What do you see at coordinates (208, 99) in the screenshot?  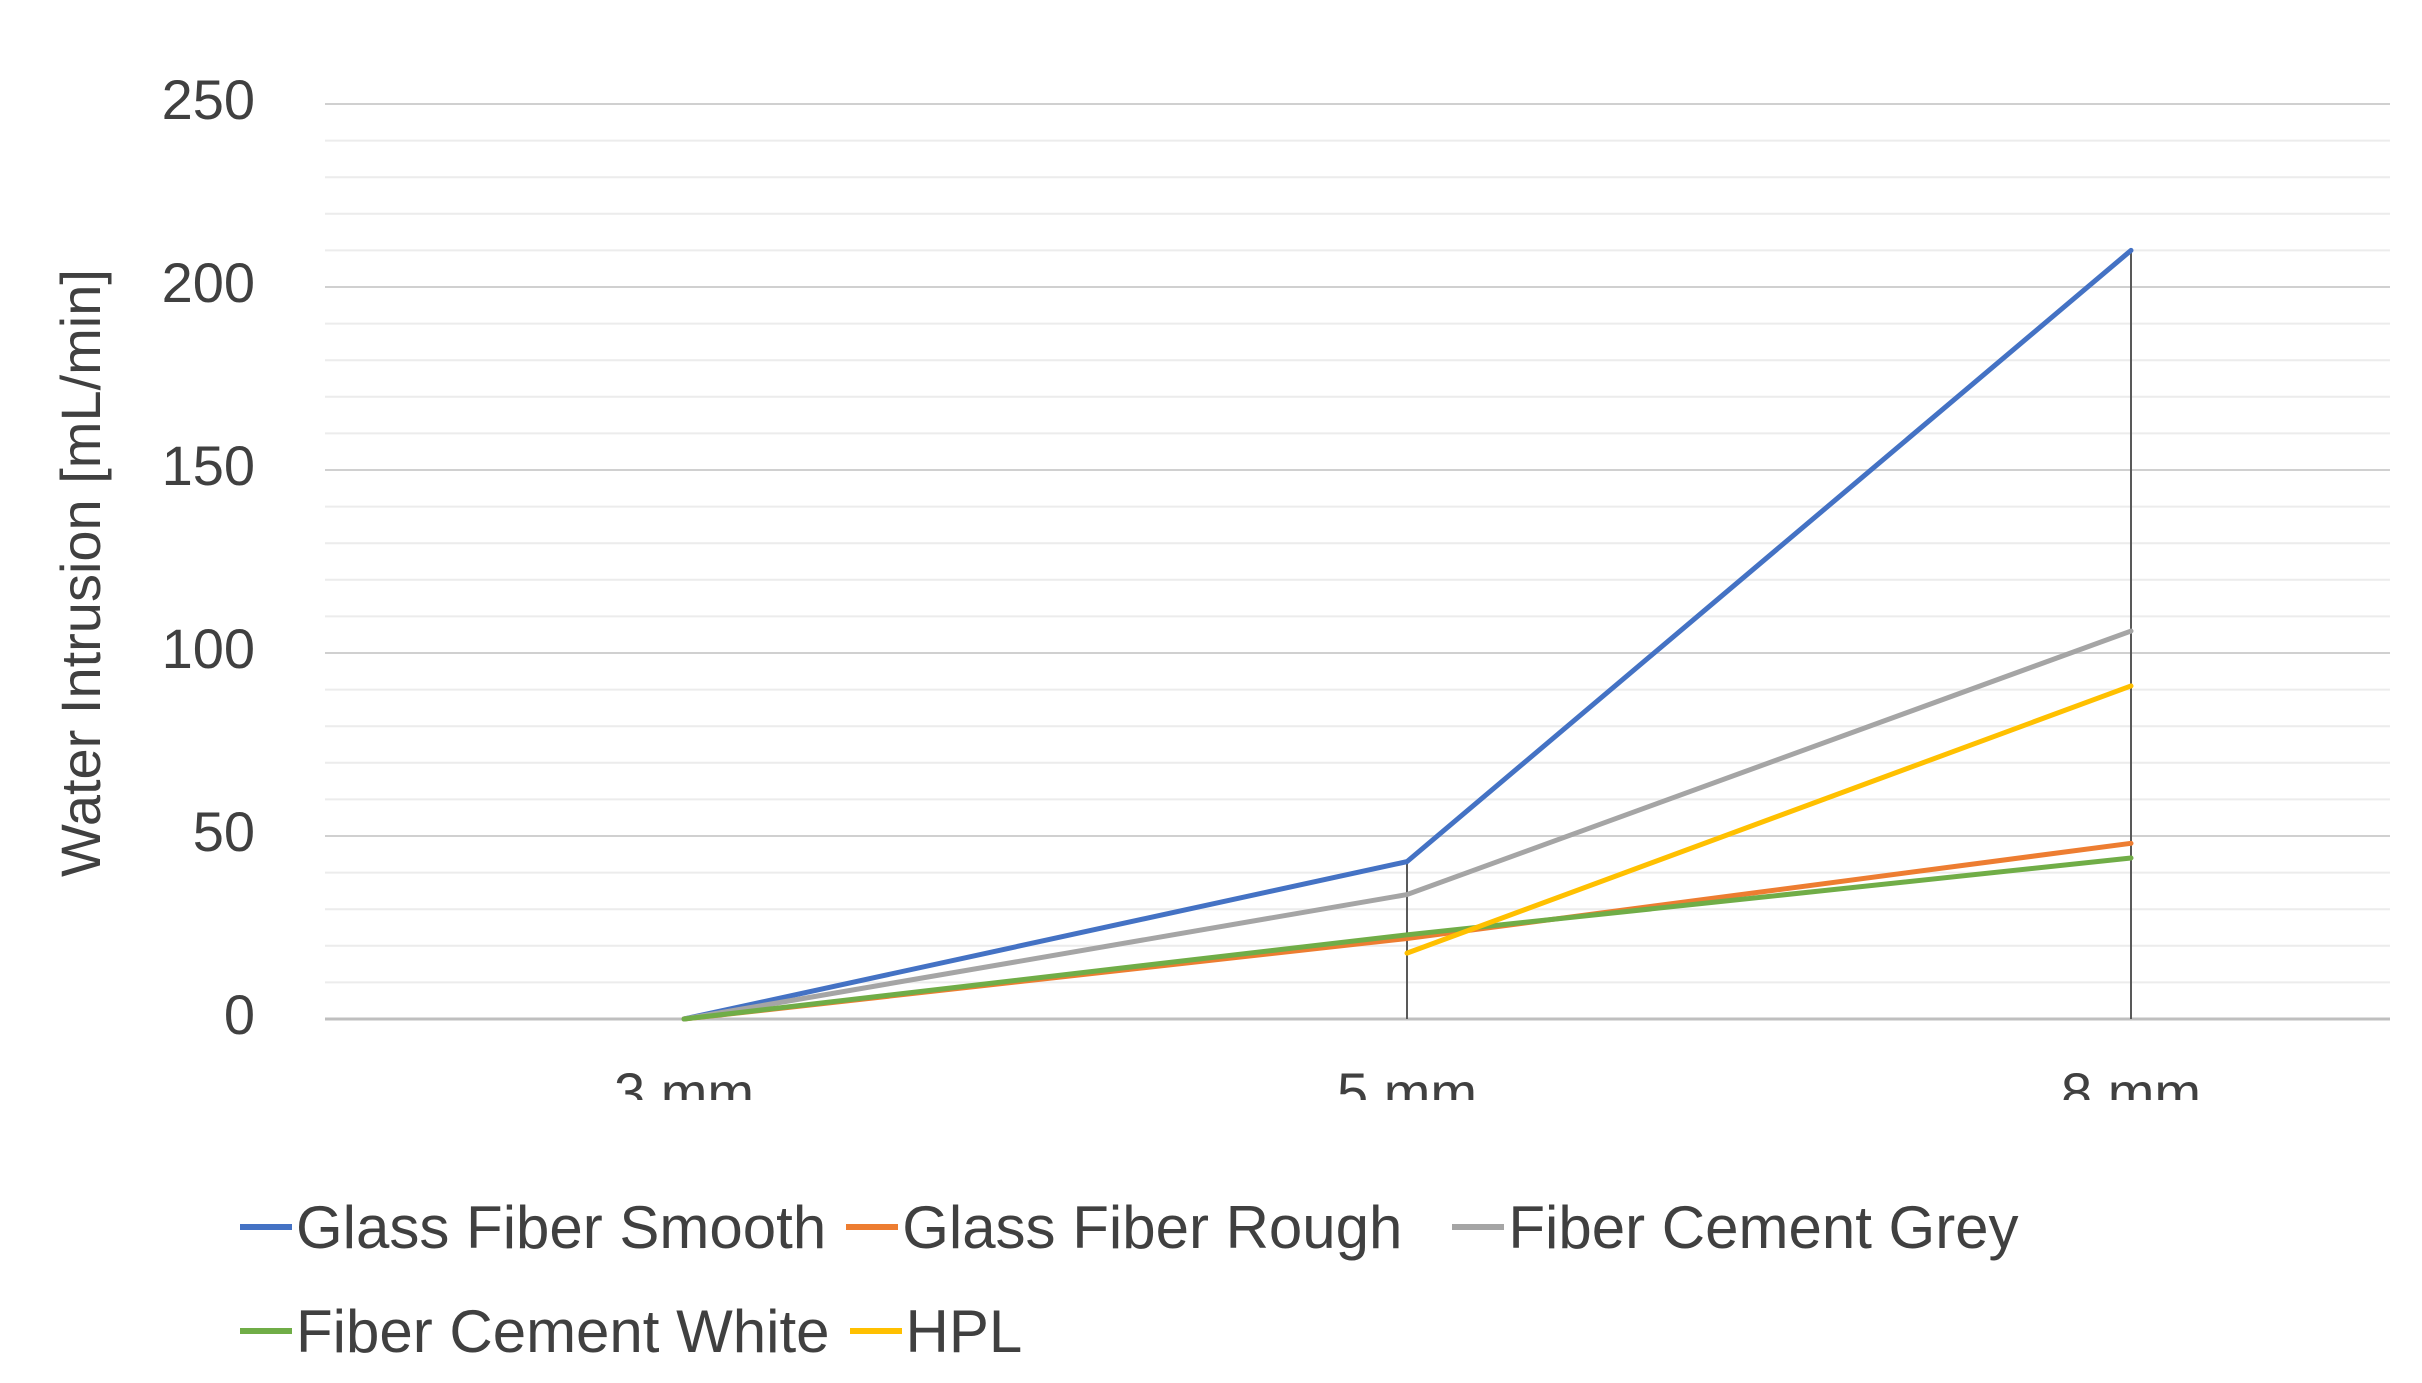 I see `y-tick-label: 250` at bounding box center [208, 99].